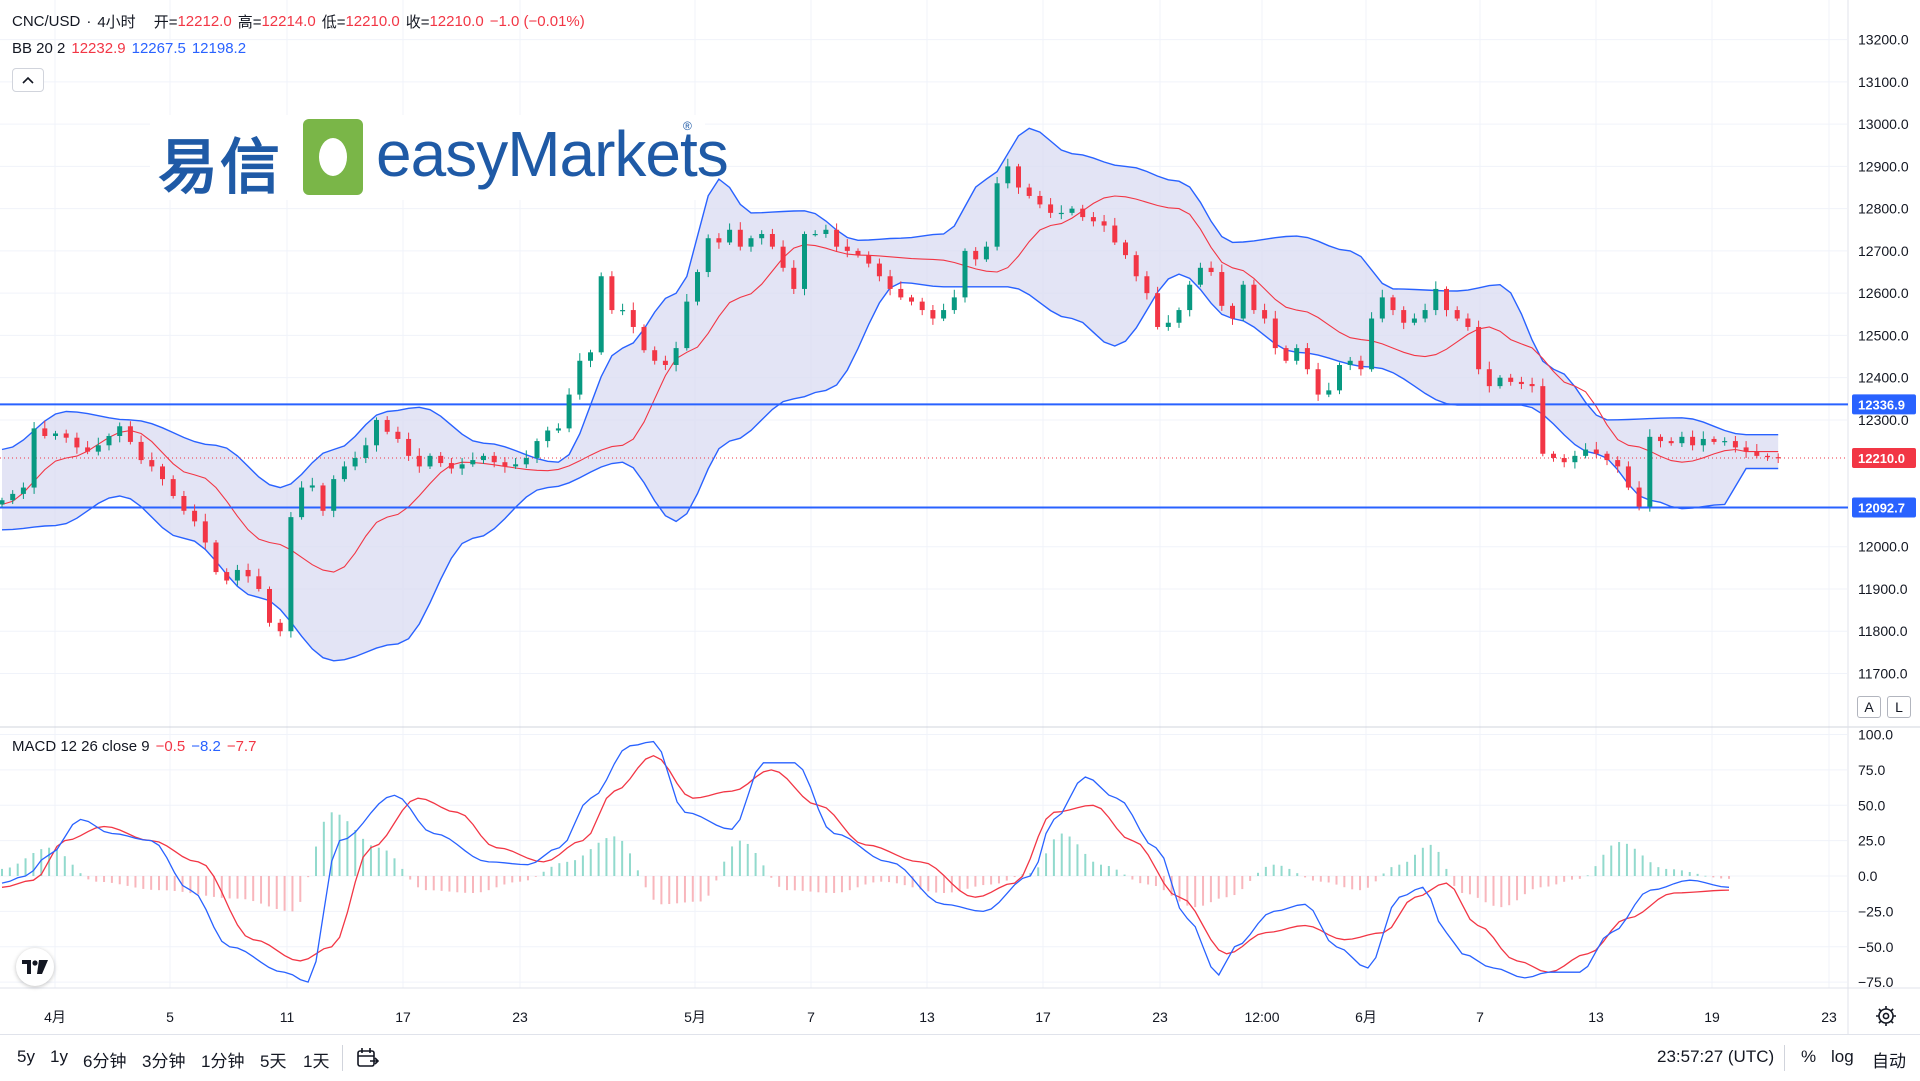 The height and width of the screenshot is (1081, 1920). I want to click on range-1d-button: 1天, so click(316, 1061).